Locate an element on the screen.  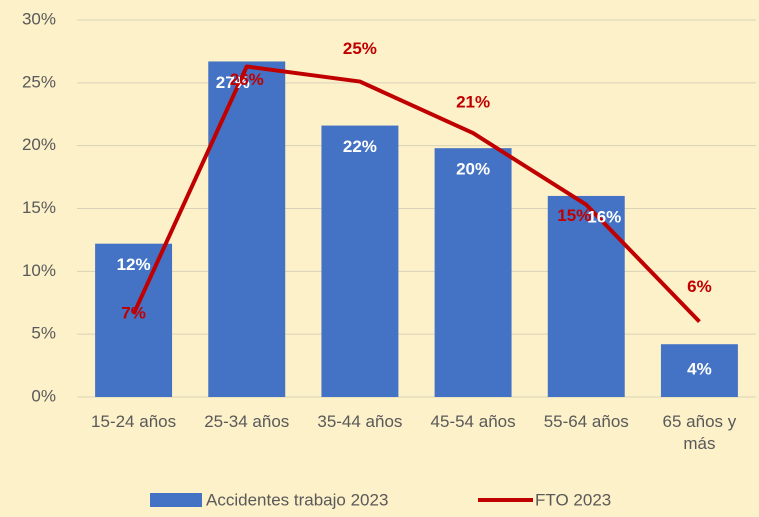
bar-label: 12% is located at coordinates (134, 264).